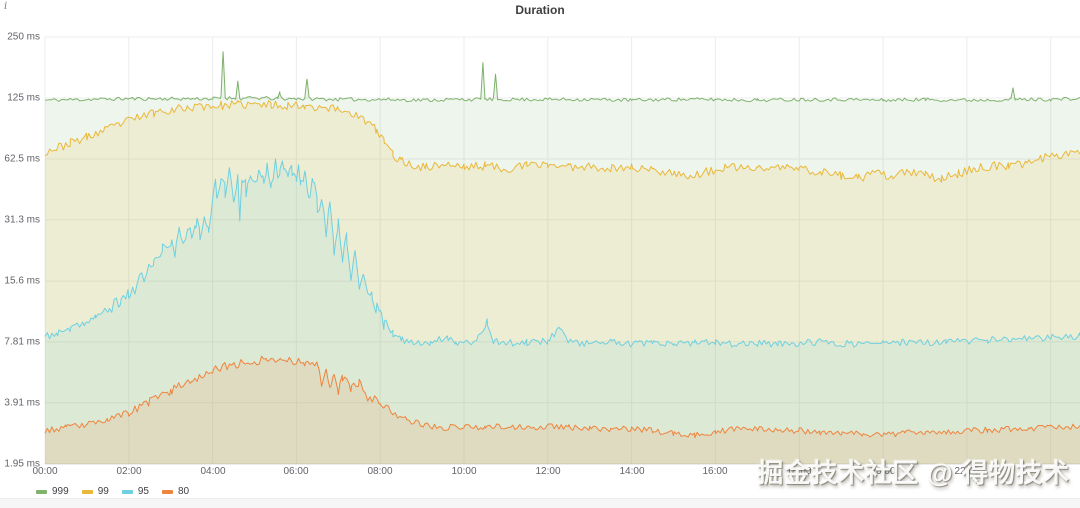  I want to click on legend-label: 999, so click(60, 491).